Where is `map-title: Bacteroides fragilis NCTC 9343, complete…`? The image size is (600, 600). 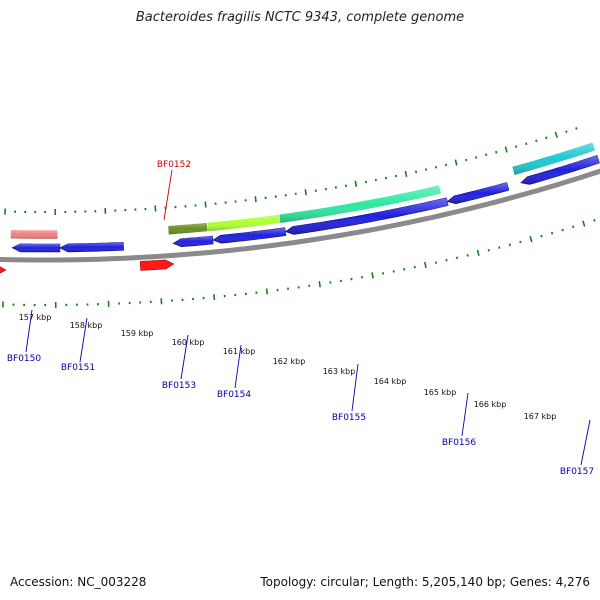 map-title: Bacteroides fragilis NCTC 9343, complete… is located at coordinates (300, 17).